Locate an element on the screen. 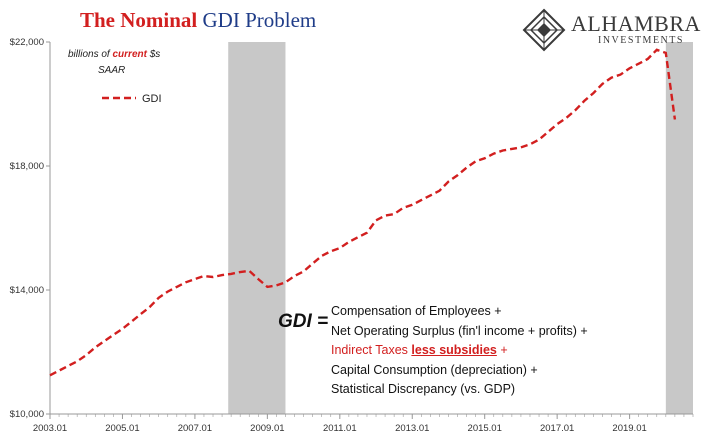 Image resolution: width=705 pixels, height=448 pixels. title-part2: GDI Problem is located at coordinates (259, 20).